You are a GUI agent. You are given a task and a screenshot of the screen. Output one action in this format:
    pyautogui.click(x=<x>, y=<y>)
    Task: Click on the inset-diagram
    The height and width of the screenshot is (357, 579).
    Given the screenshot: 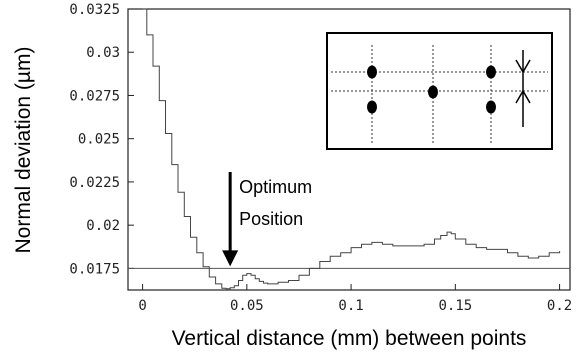 What is the action you would take?
    pyautogui.click(x=439, y=91)
    